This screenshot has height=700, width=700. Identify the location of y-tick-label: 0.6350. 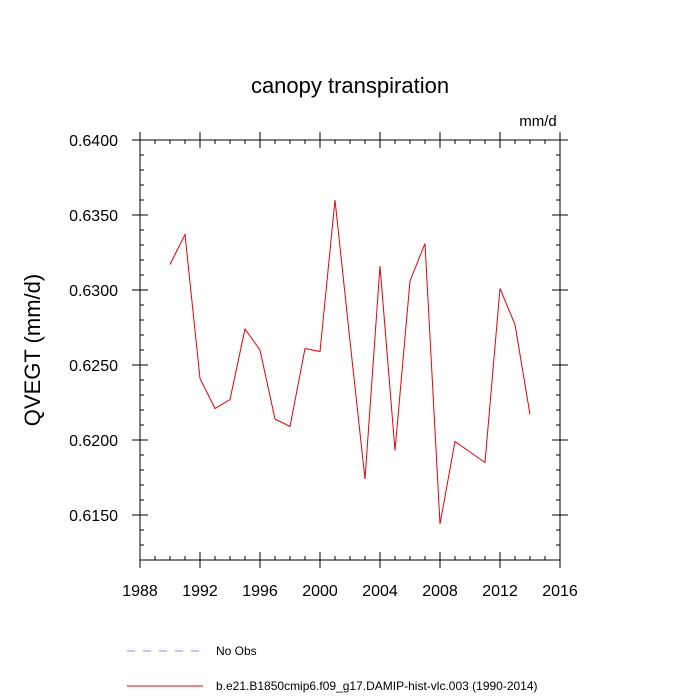
(93, 216).